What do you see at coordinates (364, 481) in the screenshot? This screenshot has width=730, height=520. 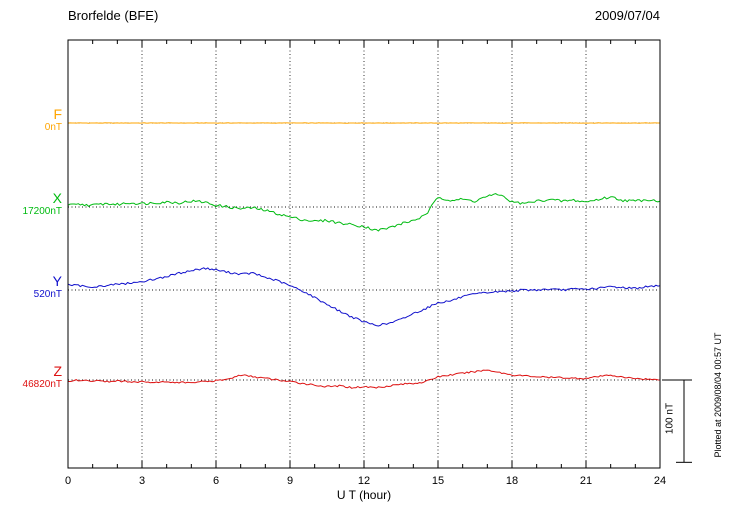 I see `x-tick-label: 12` at bounding box center [364, 481].